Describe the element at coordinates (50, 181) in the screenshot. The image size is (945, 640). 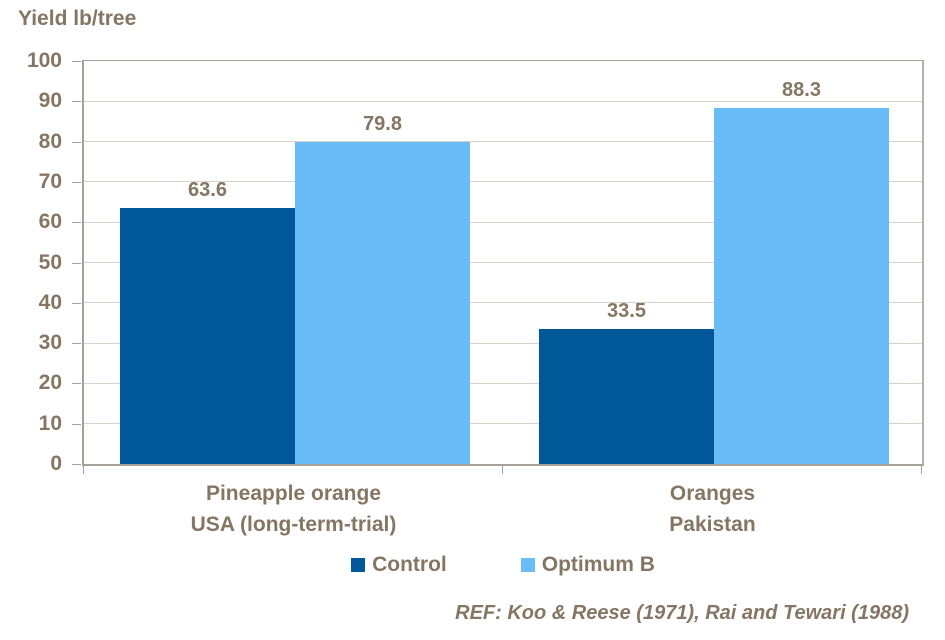
I see `y-axis-tick-label: 70` at that location.